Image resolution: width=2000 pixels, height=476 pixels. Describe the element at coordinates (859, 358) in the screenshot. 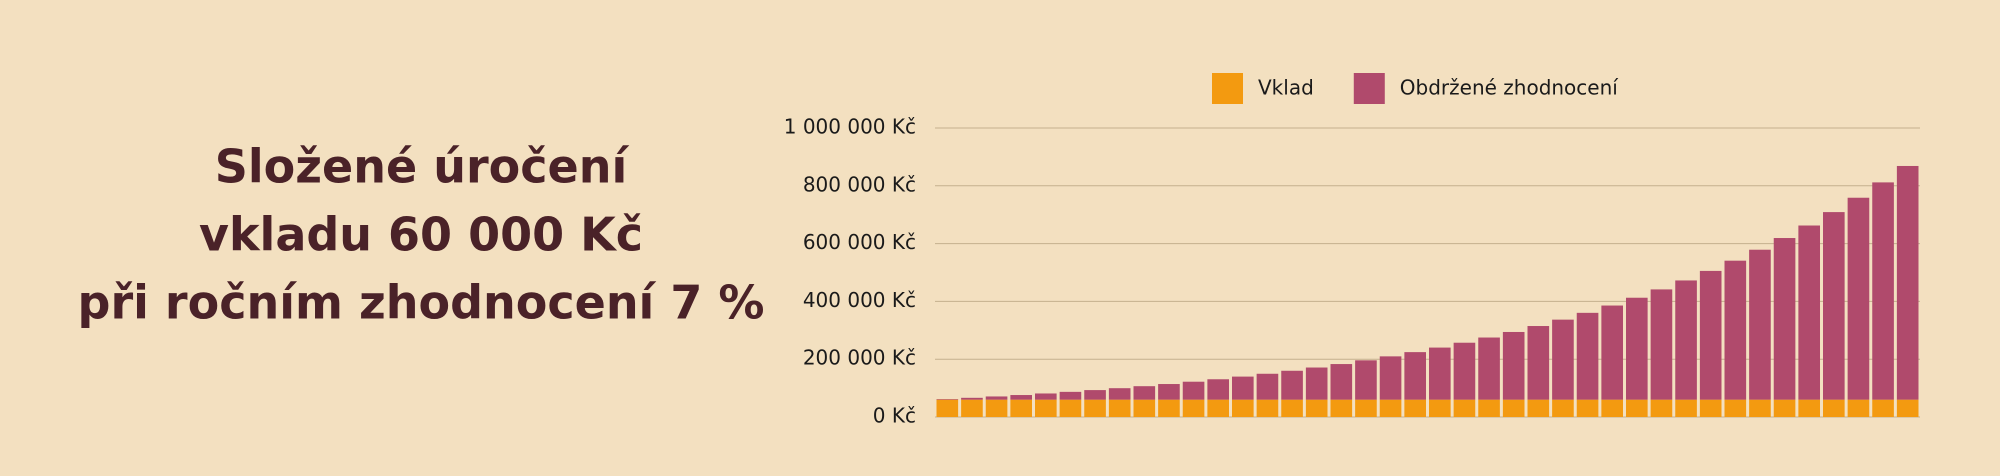

I see `y-tick-label: 200 000 Kč` at that location.